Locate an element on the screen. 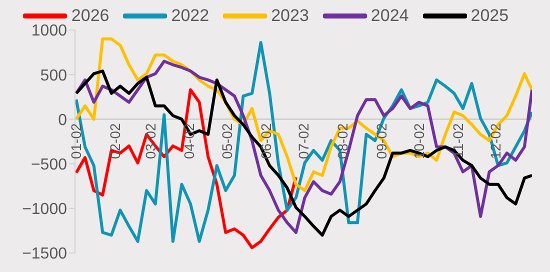 This screenshot has width=550, height=272. x-tick-label: 07-02 is located at coordinates (304, 141).